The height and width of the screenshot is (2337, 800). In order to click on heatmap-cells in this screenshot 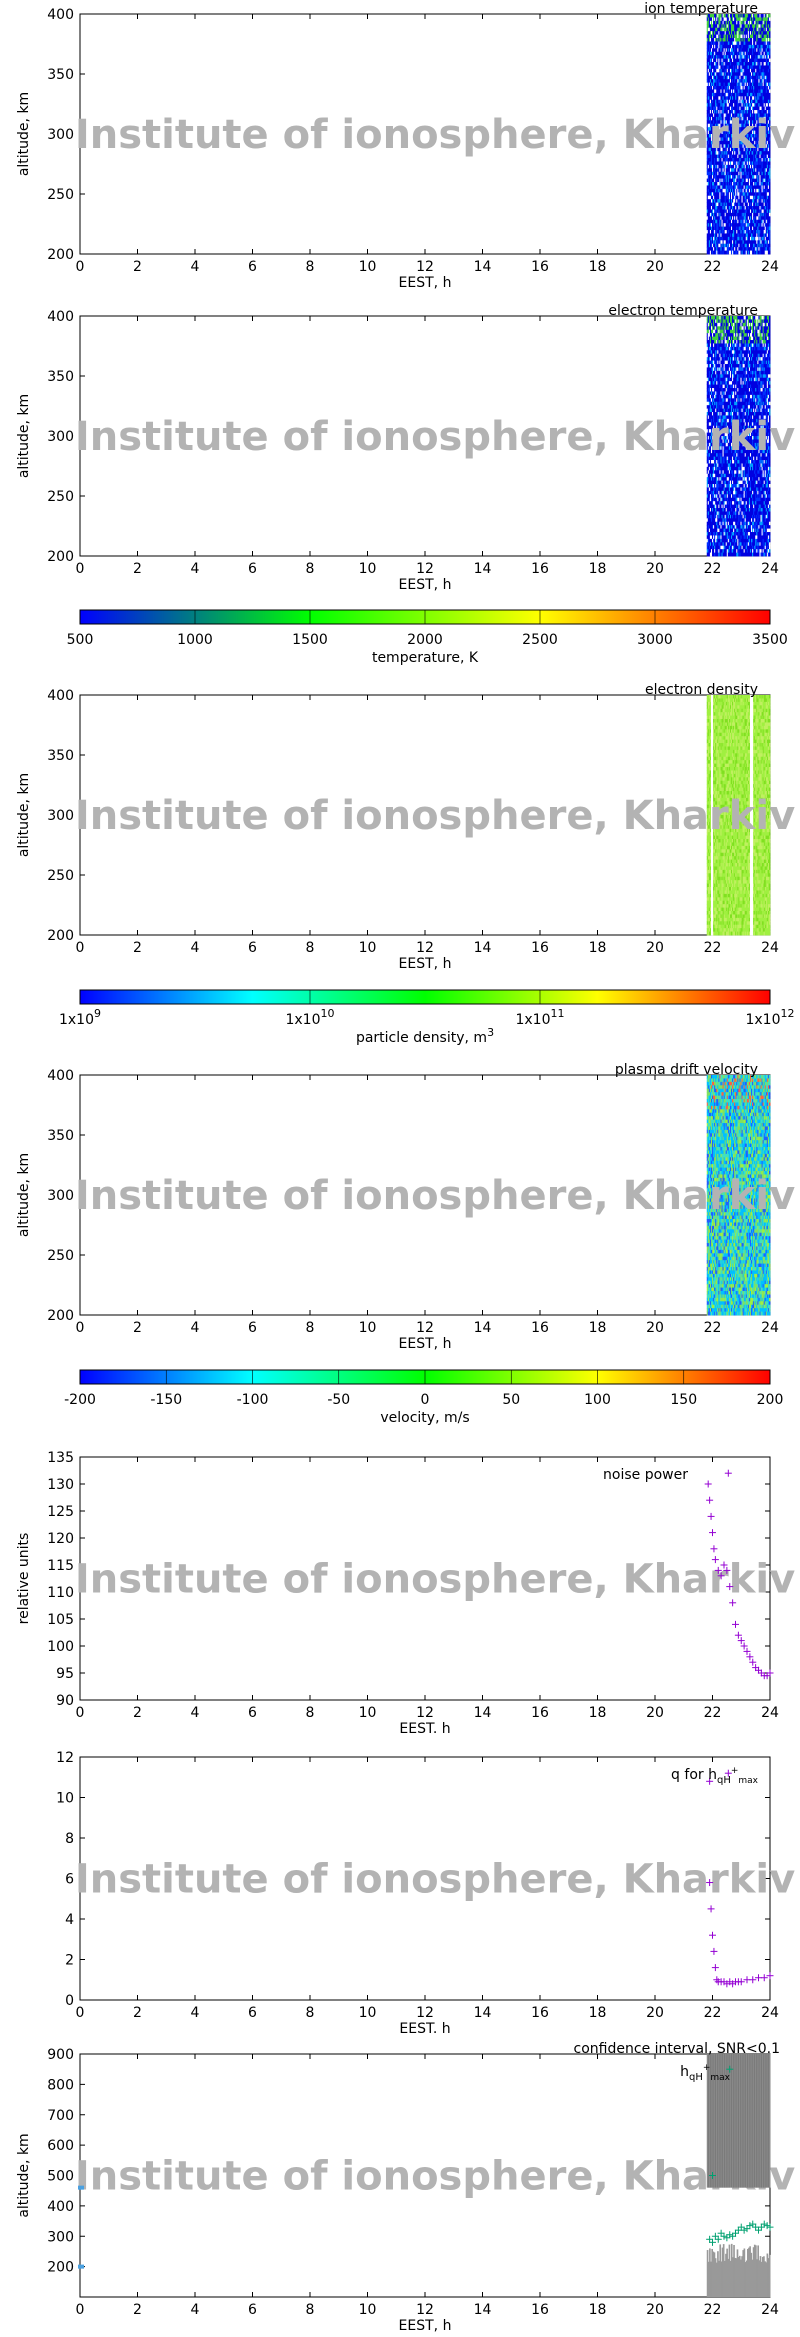, I will do `click(738, 134)`.